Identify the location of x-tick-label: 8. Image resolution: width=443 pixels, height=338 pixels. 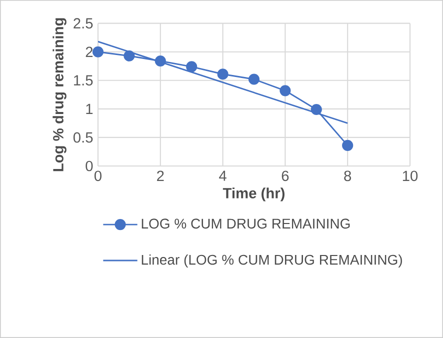
(348, 176).